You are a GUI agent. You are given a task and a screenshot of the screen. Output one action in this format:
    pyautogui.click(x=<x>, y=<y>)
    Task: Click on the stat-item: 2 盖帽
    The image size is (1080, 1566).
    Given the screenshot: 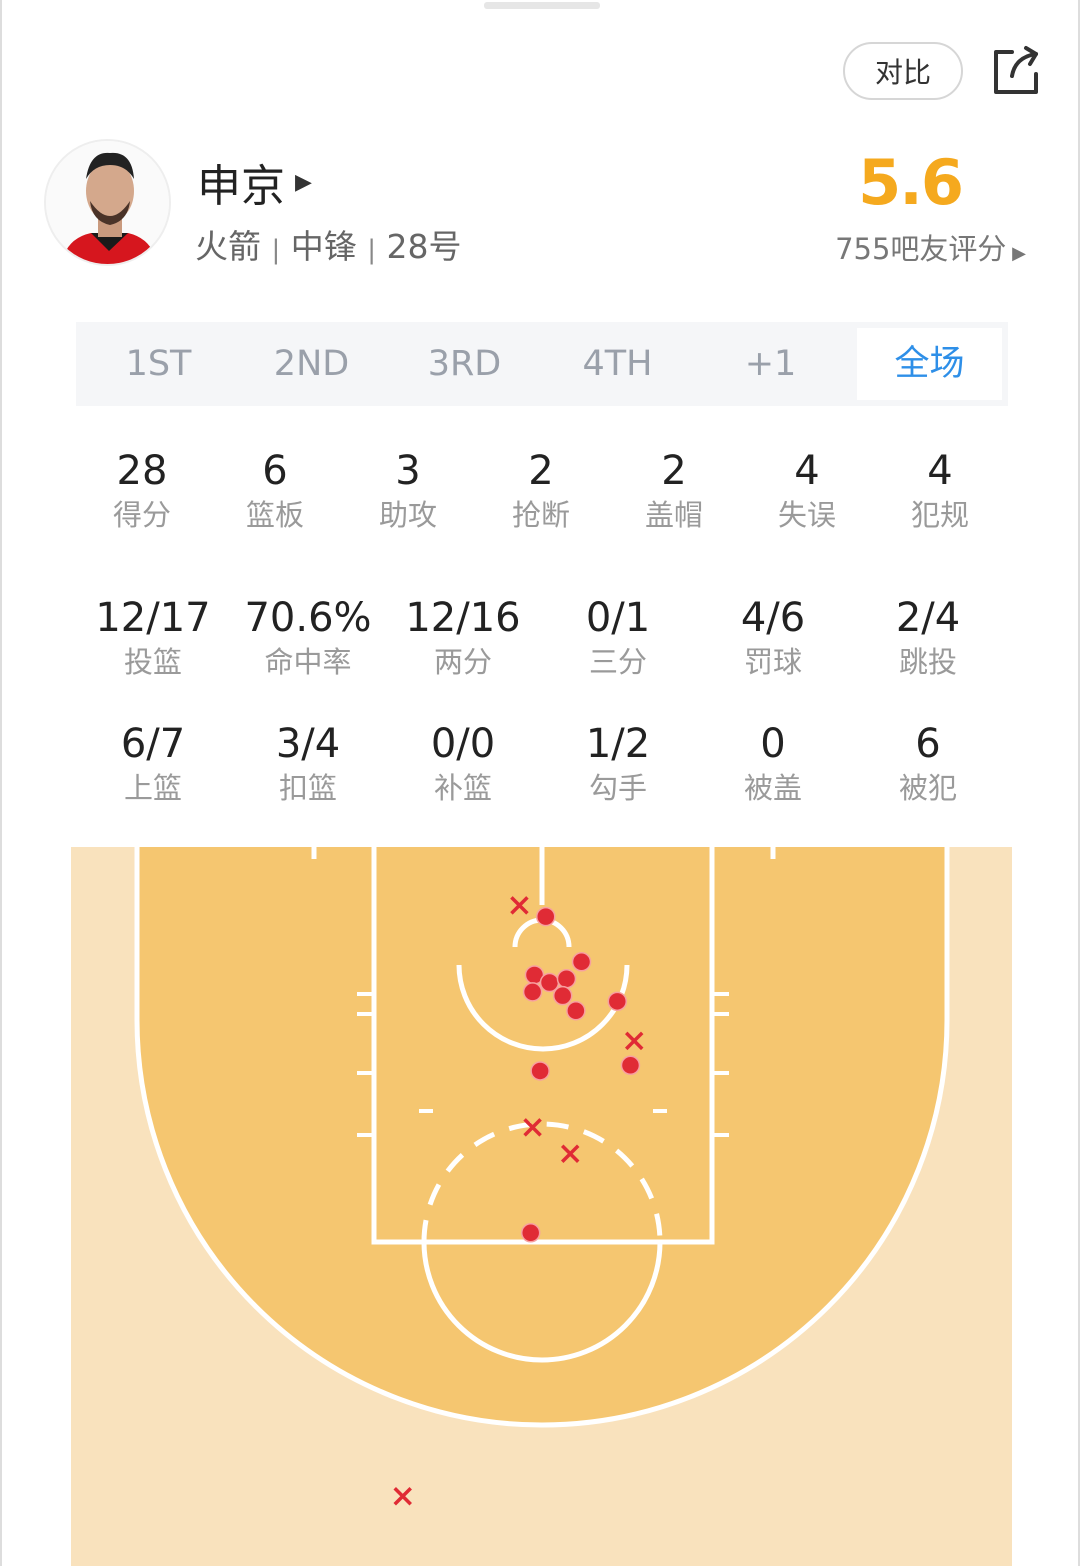 What is the action you would take?
    pyautogui.click(x=674, y=491)
    